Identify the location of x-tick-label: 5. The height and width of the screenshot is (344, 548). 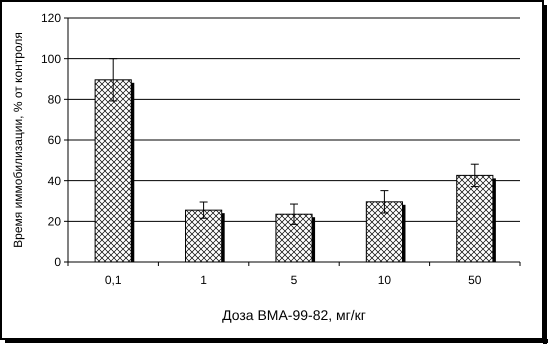
(294, 280).